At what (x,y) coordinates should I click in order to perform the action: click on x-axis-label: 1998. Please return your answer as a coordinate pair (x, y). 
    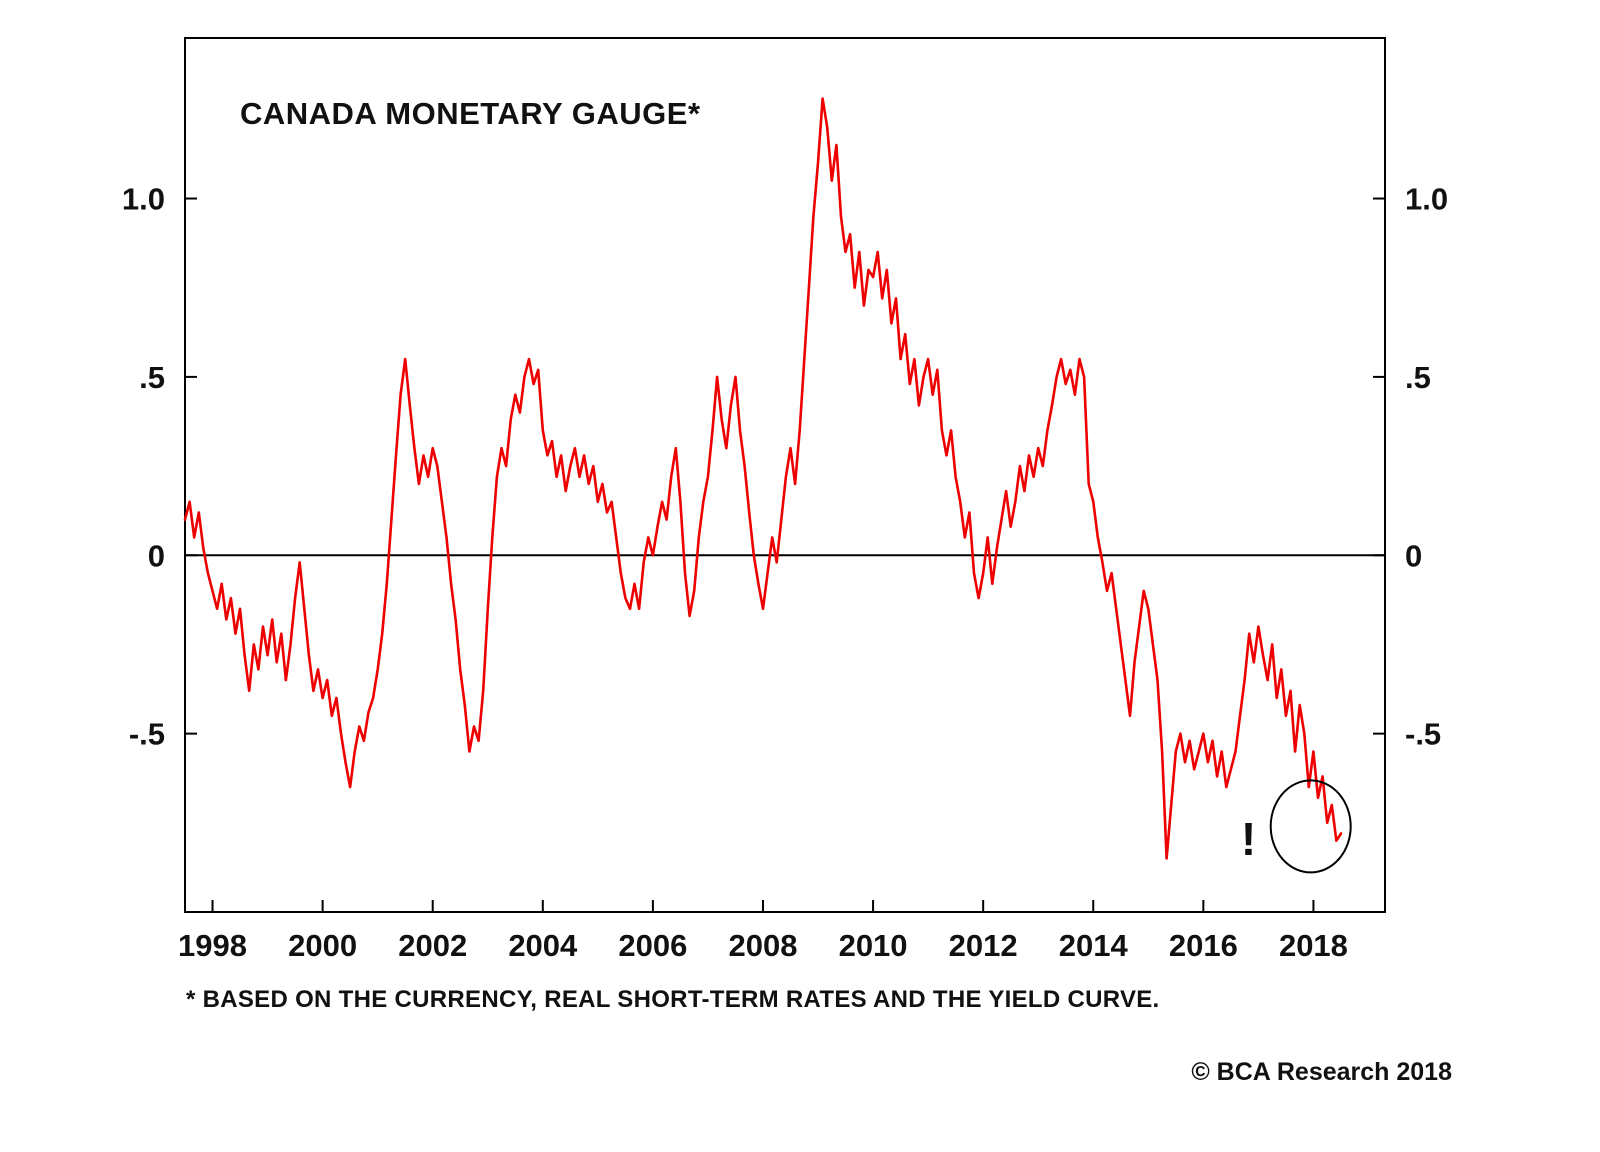
    Looking at the image, I should click on (212, 945).